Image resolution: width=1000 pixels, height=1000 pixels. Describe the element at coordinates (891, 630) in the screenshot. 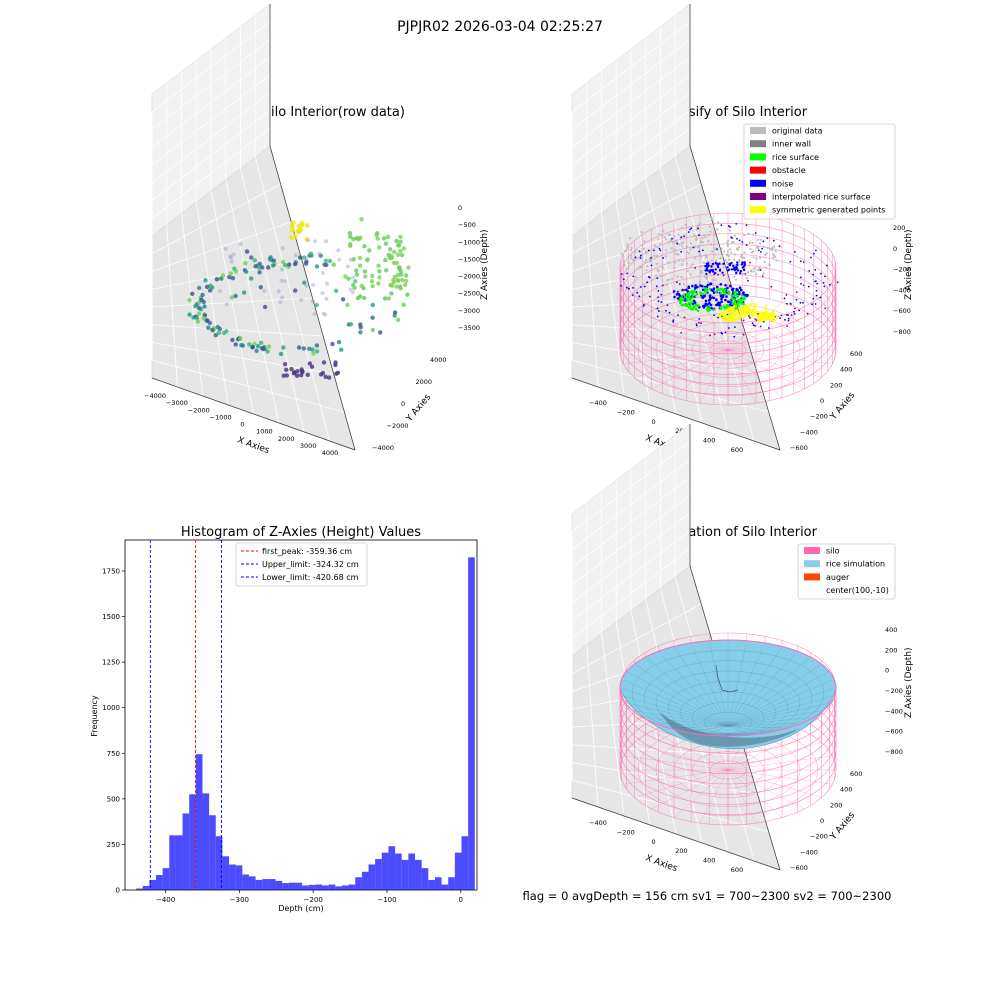

I see `simulation-z-tick-label: 400` at that location.